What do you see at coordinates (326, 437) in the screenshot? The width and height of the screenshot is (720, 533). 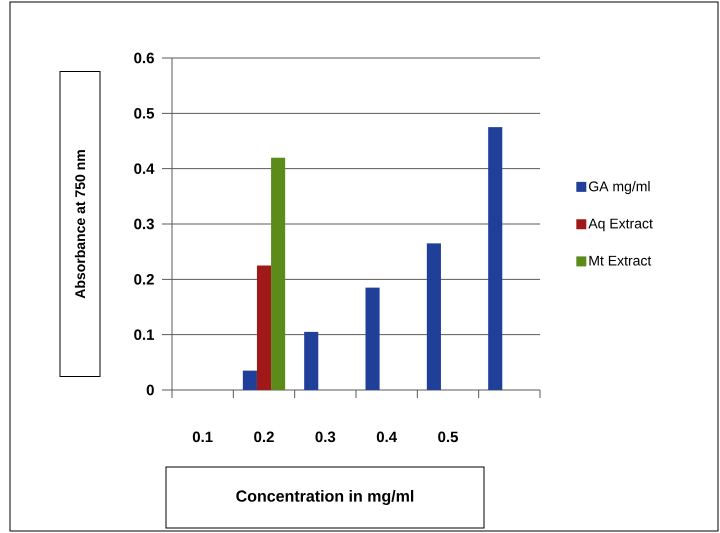 I see `x-tick-label: 0.3` at bounding box center [326, 437].